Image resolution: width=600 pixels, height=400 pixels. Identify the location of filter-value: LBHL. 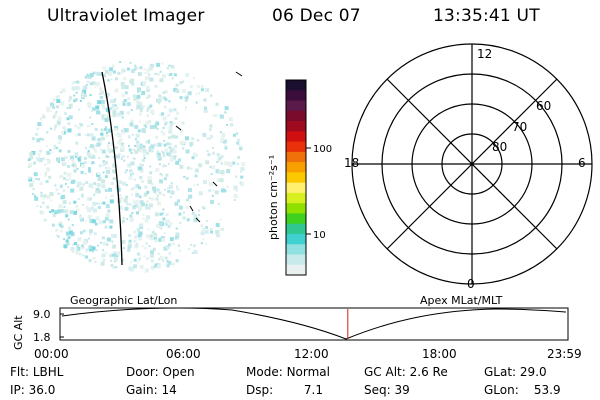
(48, 372).